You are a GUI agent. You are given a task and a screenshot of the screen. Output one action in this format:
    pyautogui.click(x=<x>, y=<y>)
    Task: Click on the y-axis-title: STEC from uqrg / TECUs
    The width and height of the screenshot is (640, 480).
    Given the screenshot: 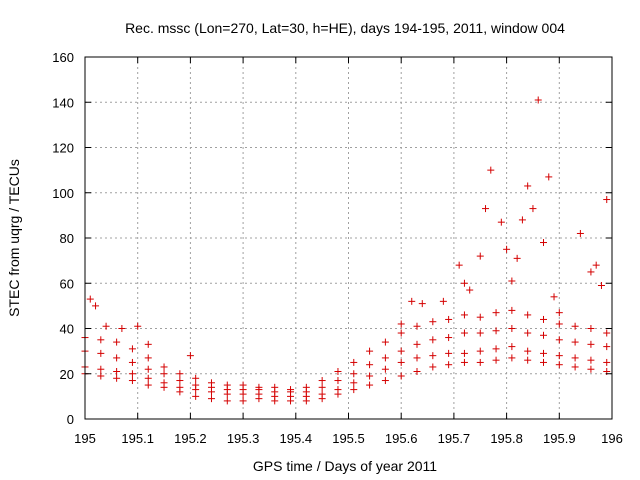 What is the action you would take?
    pyautogui.click(x=14, y=238)
    